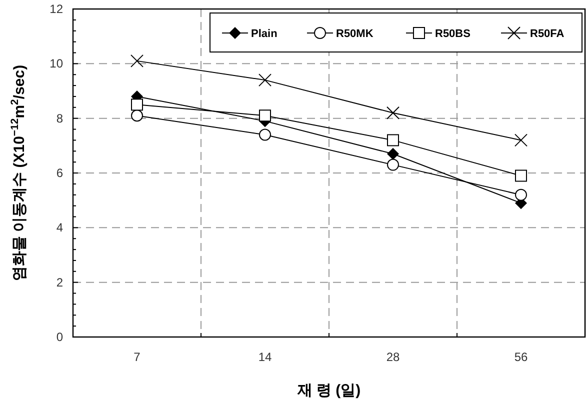 This screenshot has width=586, height=406. Describe the element at coordinates (521, 357) in the screenshot. I see `x-tick-label: 56` at that location.